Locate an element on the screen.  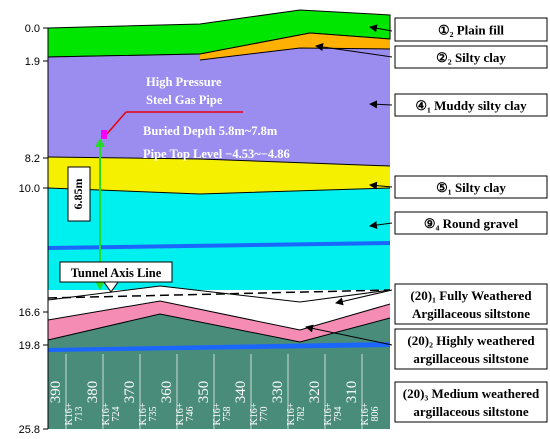
legend-label-line2: Argillaceous siltstone is located at coordinates (471, 313).